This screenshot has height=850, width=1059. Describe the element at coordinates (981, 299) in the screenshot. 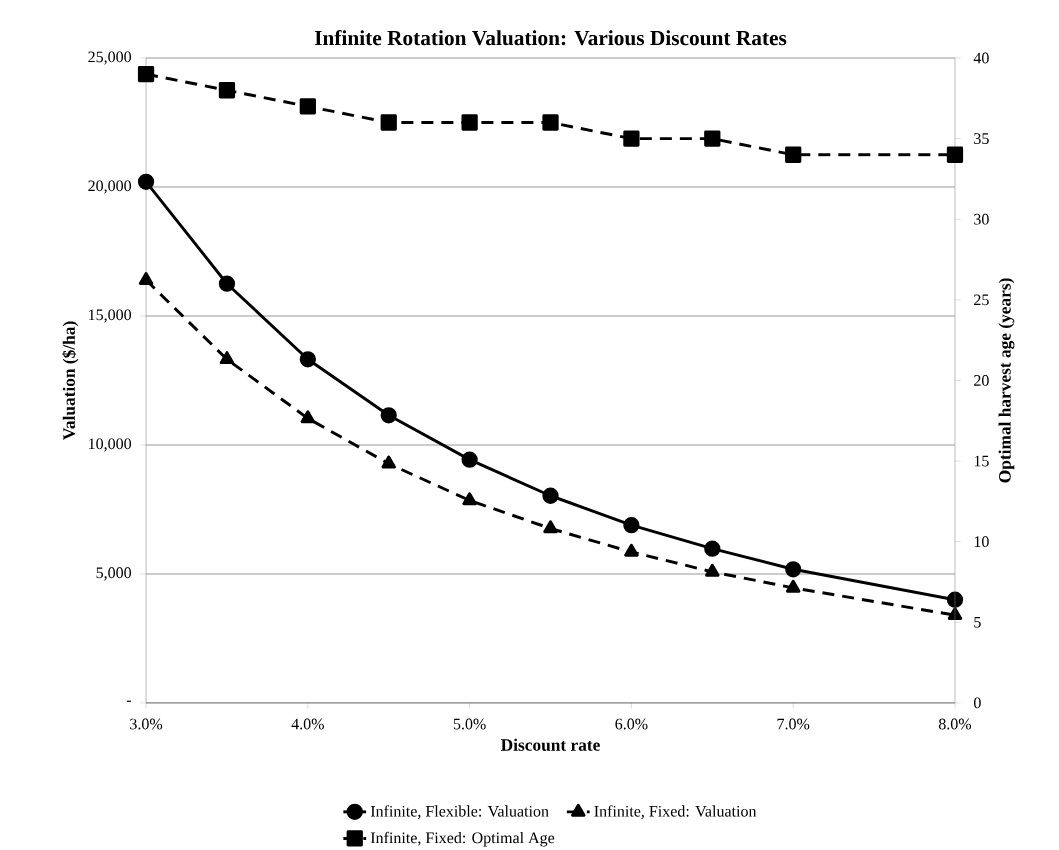

I see `y2-tick-label: 25` at that location.